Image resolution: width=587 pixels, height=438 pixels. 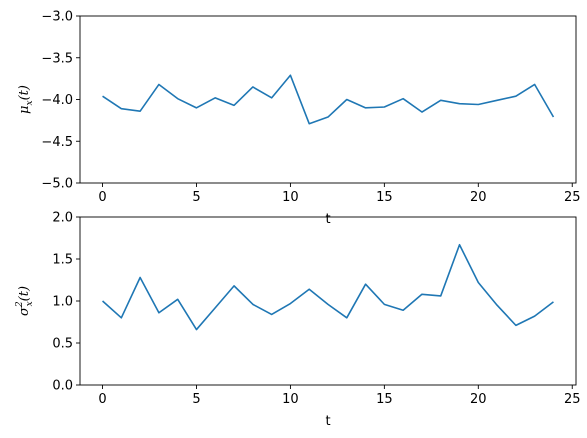 I want to click on y-tick-label: −5.0, so click(x=57, y=184).